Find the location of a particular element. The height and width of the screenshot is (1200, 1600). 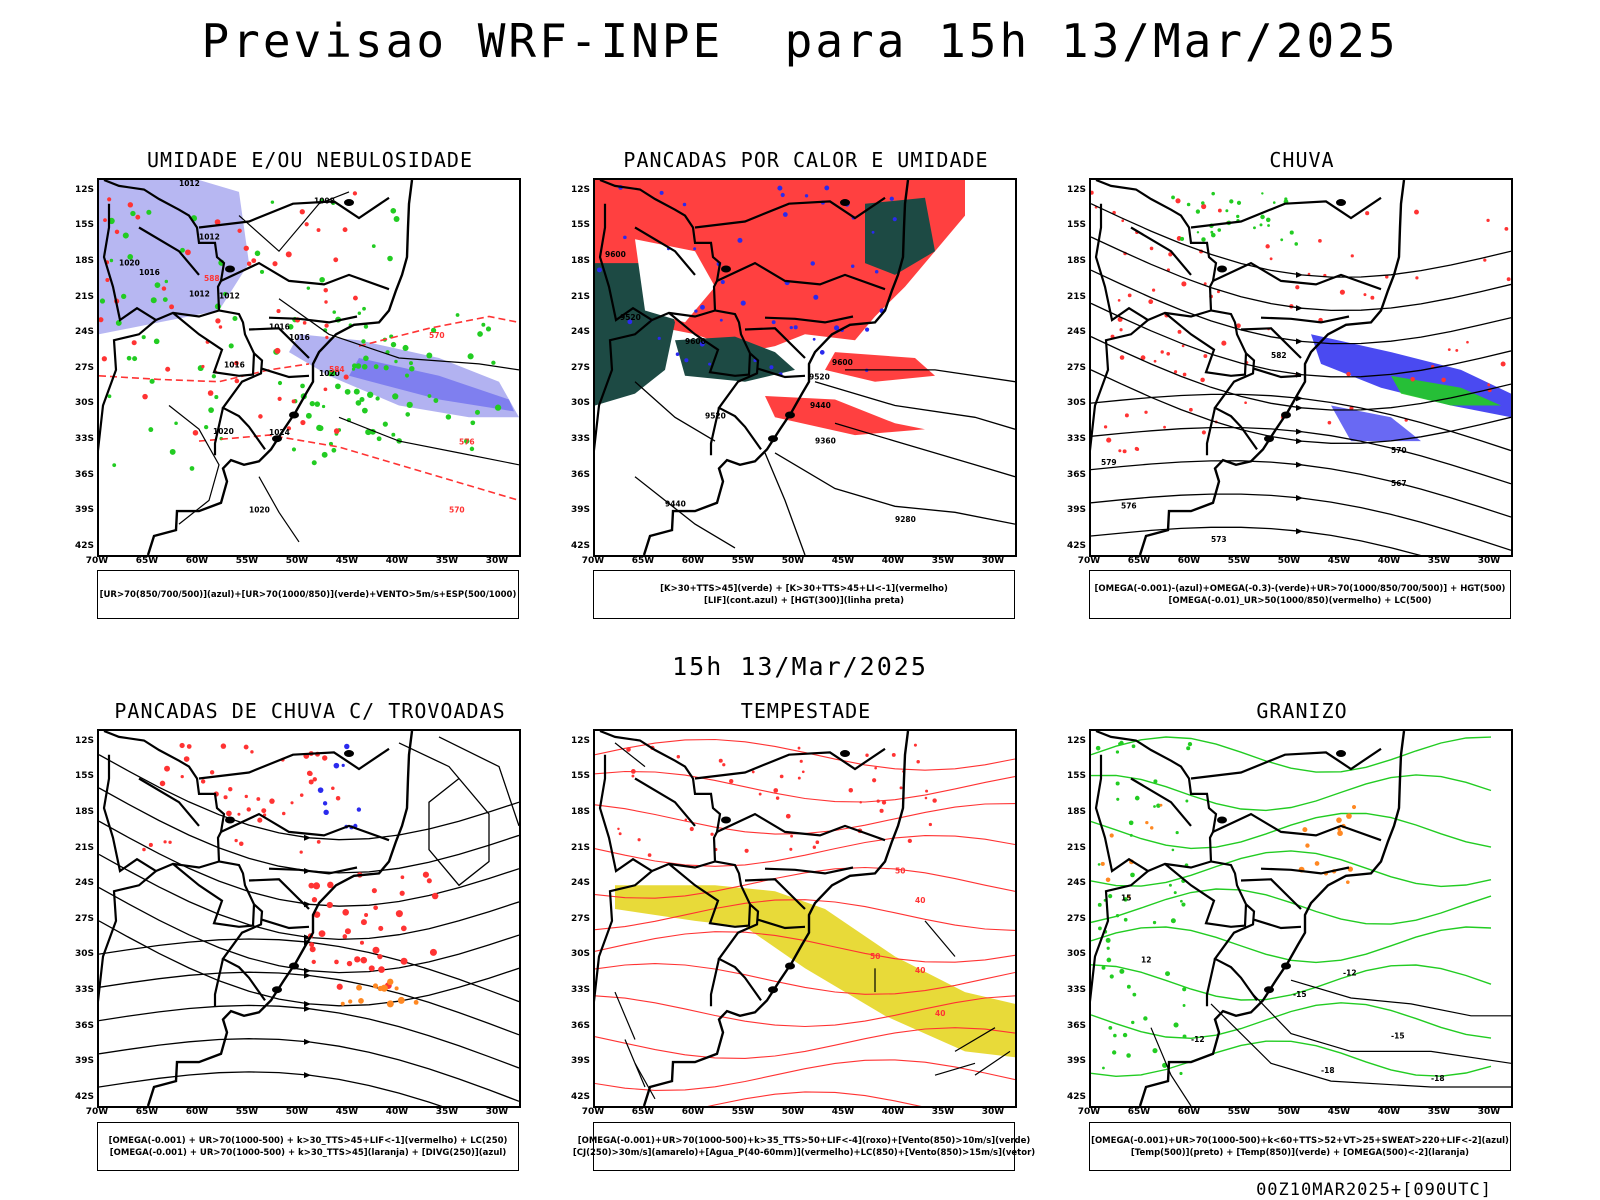

green-moisture-blobs is located at coordinates (403, 388).